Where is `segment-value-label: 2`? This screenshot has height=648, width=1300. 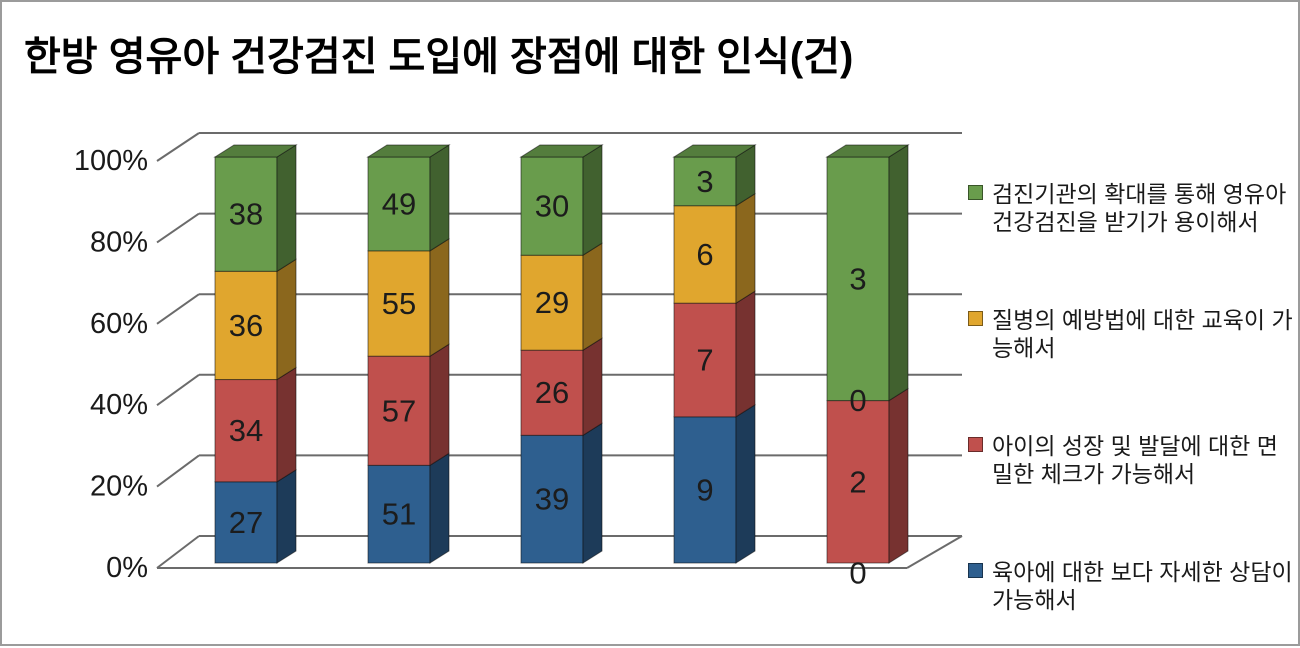
segment-value-label: 2 is located at coordinates (857, 481).